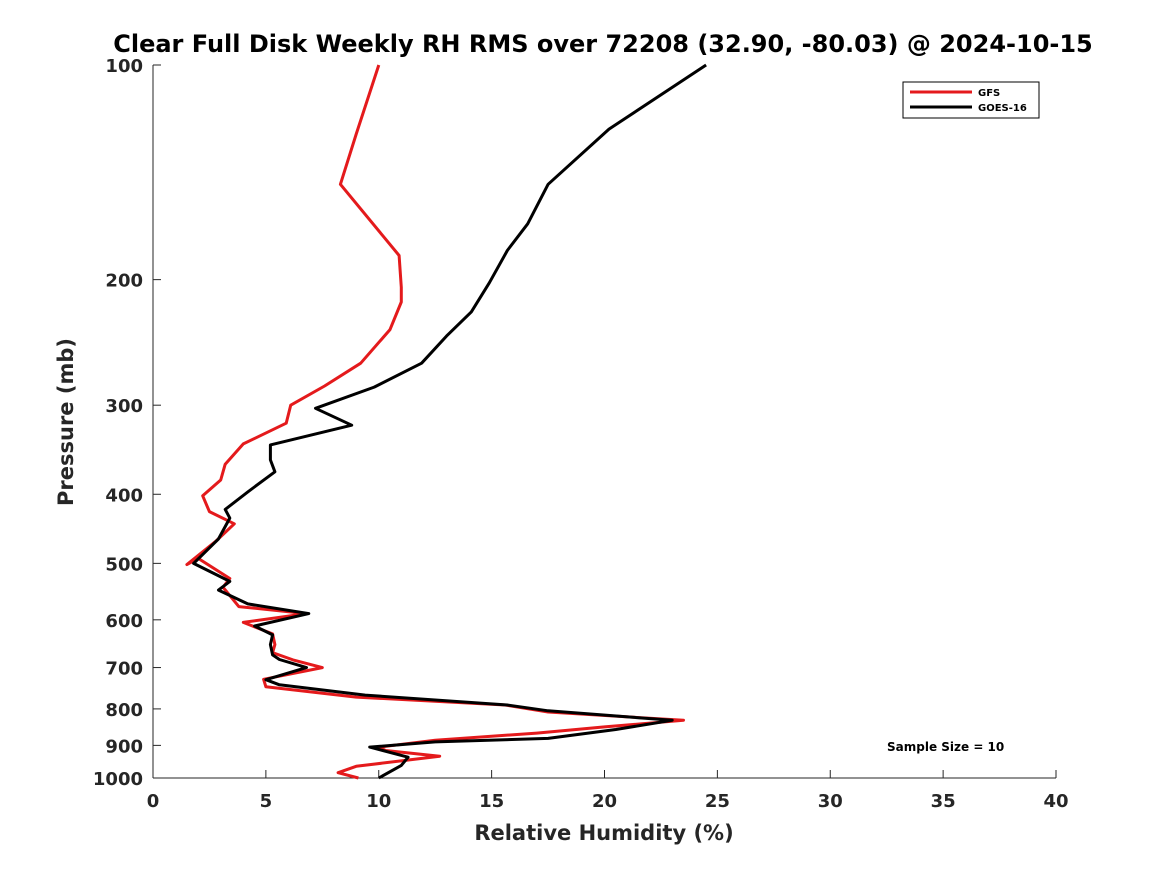 The height and width of the screenshot is (875, 1167). What do you see at coordinates (1055, 801) in the screenshot?
I see `x-tick-label: 40` at bounding box center [1055, 801].